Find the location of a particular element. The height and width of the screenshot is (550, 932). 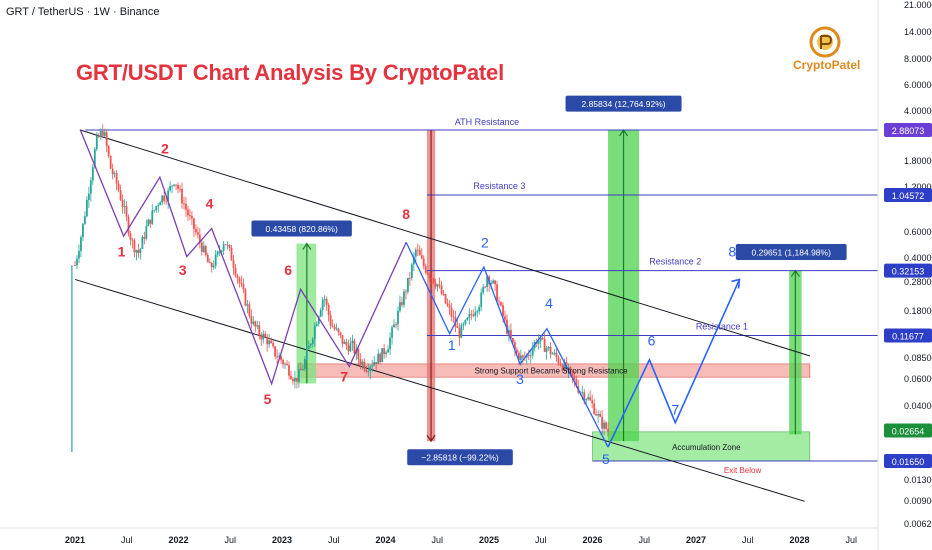

price-label-box is located at coordinates (908, 130).